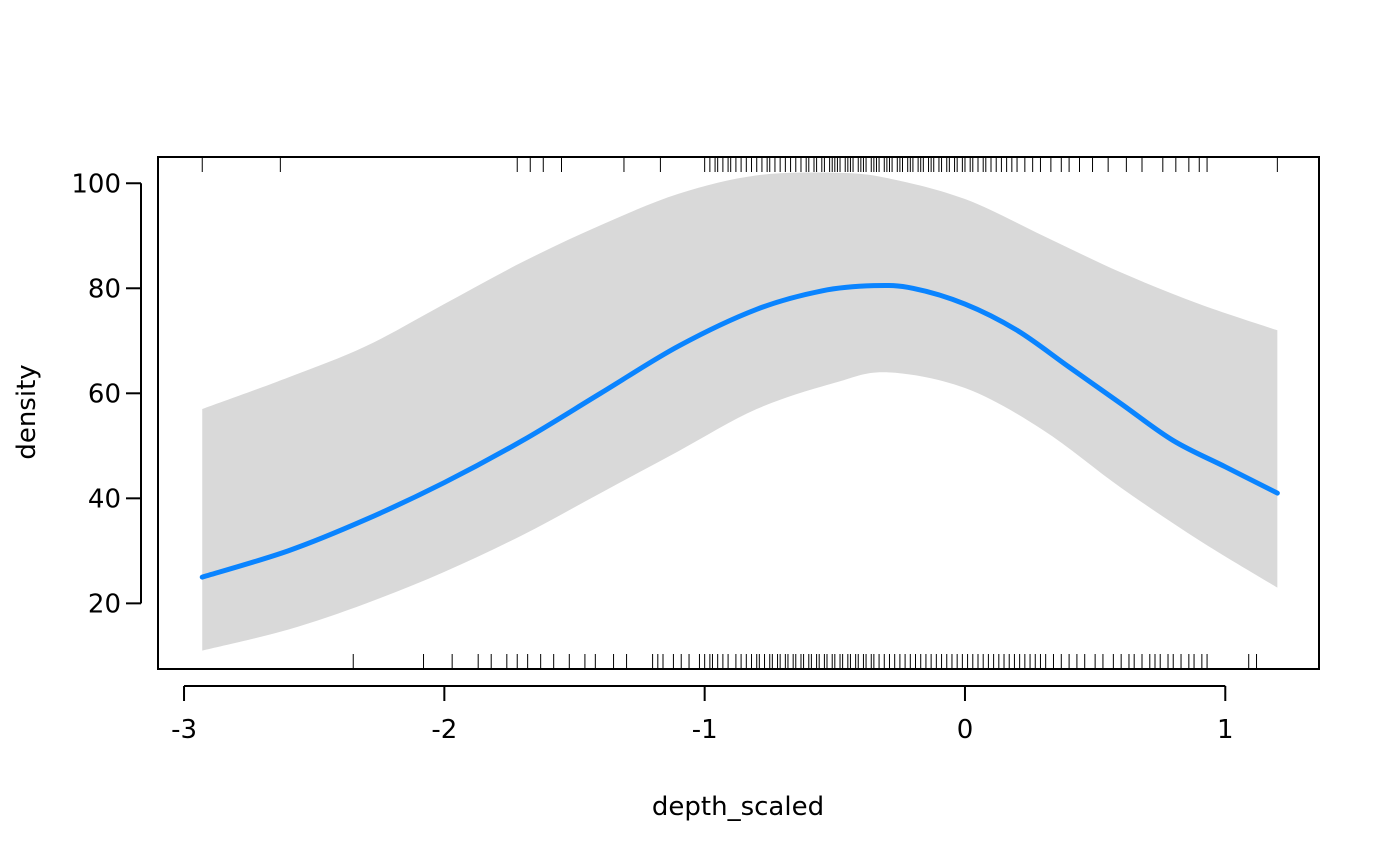 This screenshot has height=866, width=1400. Describe the element at coordinates (184, 730) in the screenshot. I see `x-tick-label: -3` at that location.